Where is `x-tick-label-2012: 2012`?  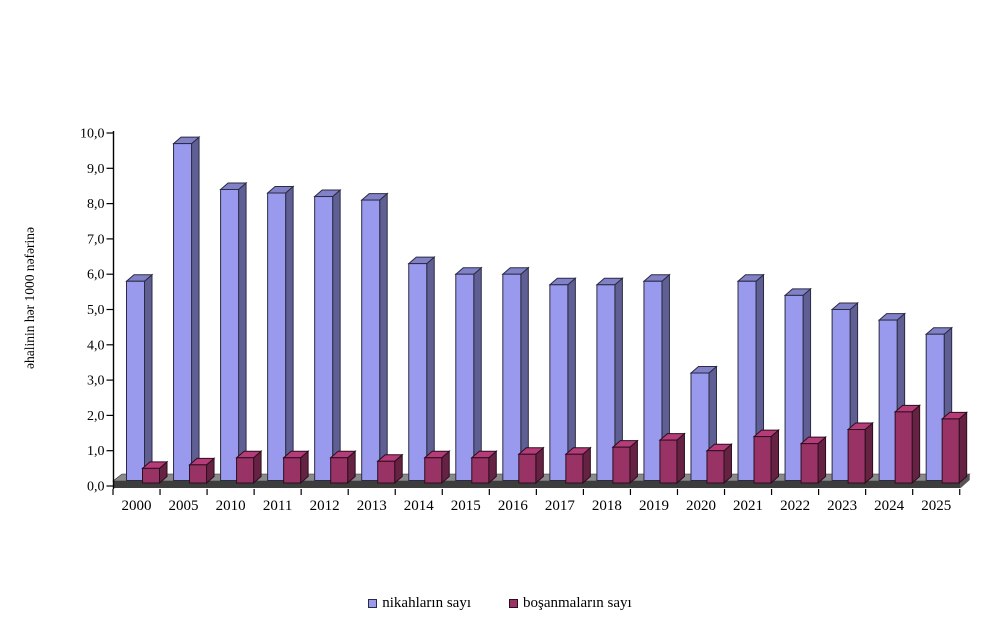 x-tick-label-2012: 2012 is located at coordinates (325, 506).